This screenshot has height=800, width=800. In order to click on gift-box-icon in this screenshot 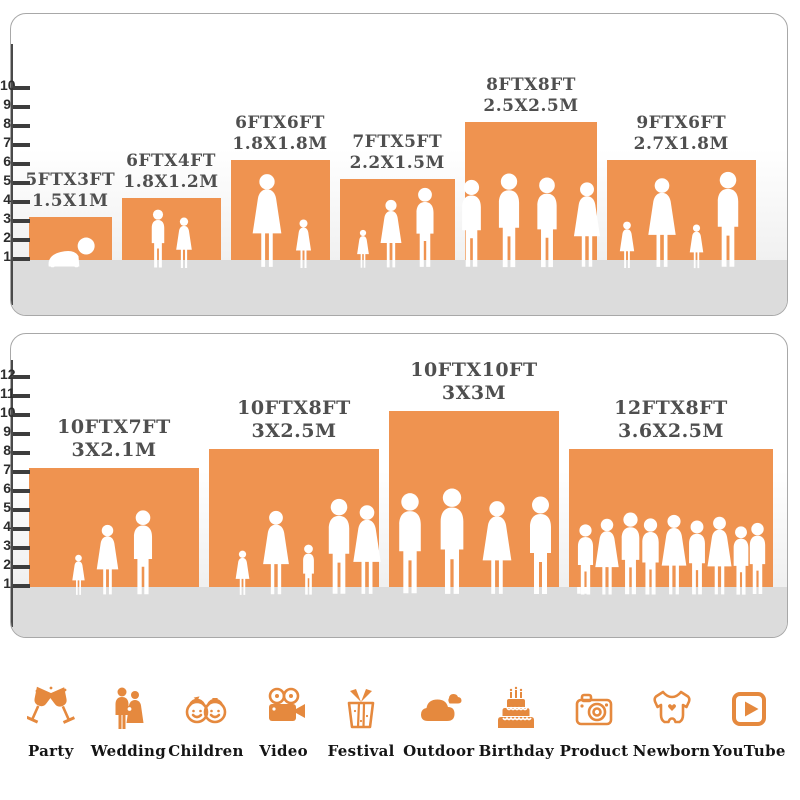, I will do `click(361, 709)`.